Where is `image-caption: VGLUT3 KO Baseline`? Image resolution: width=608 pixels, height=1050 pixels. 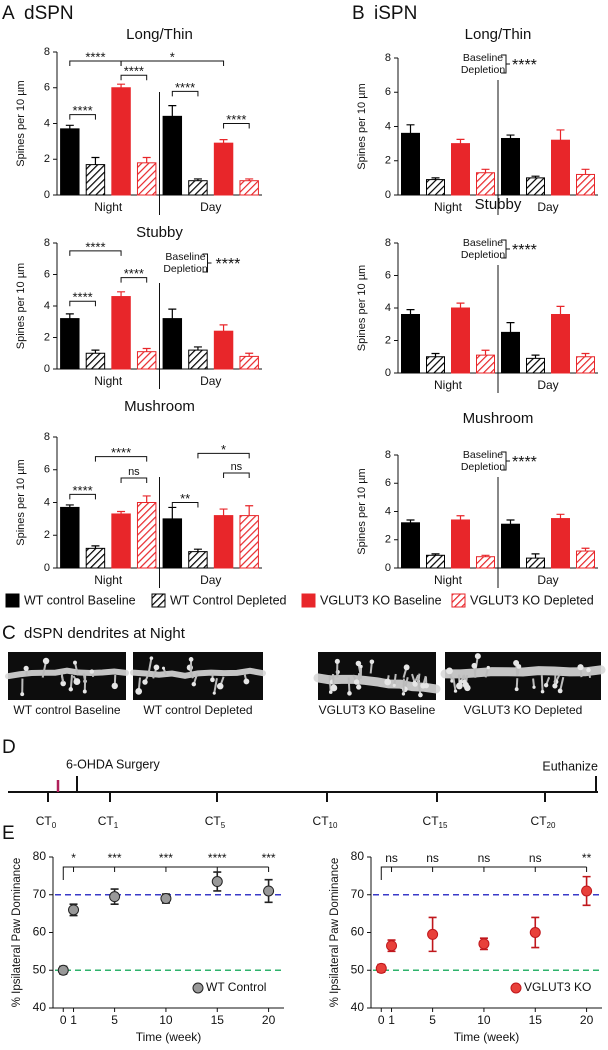
image-caption: VGLUT3 KO Baseline is located at coordinates (377, 710).